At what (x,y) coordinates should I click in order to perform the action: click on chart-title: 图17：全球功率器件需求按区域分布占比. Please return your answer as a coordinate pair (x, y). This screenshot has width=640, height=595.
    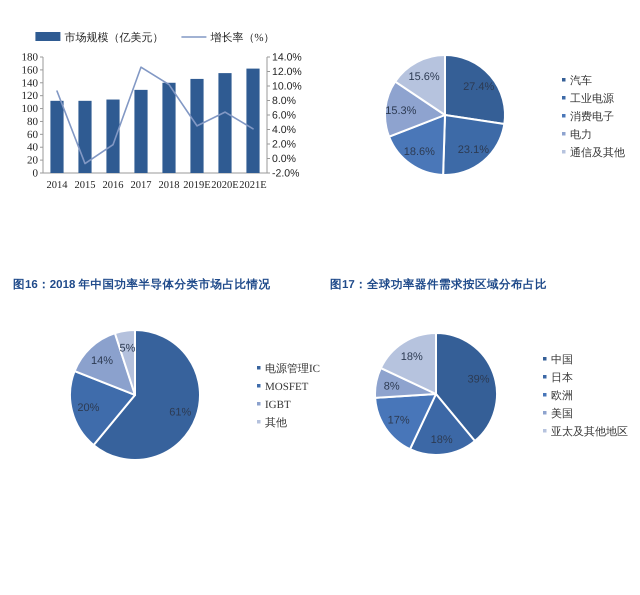
    Looking at the image, I should click on (438, 284).